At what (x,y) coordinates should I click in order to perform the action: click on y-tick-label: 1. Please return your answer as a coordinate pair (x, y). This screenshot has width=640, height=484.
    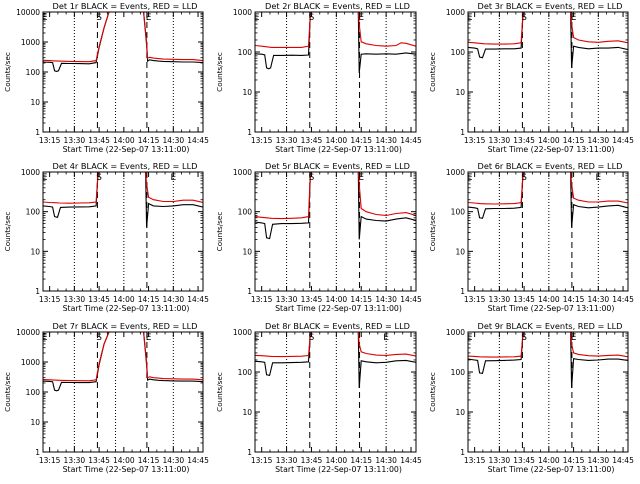
    Looking at the image, I should click on (37, 452).